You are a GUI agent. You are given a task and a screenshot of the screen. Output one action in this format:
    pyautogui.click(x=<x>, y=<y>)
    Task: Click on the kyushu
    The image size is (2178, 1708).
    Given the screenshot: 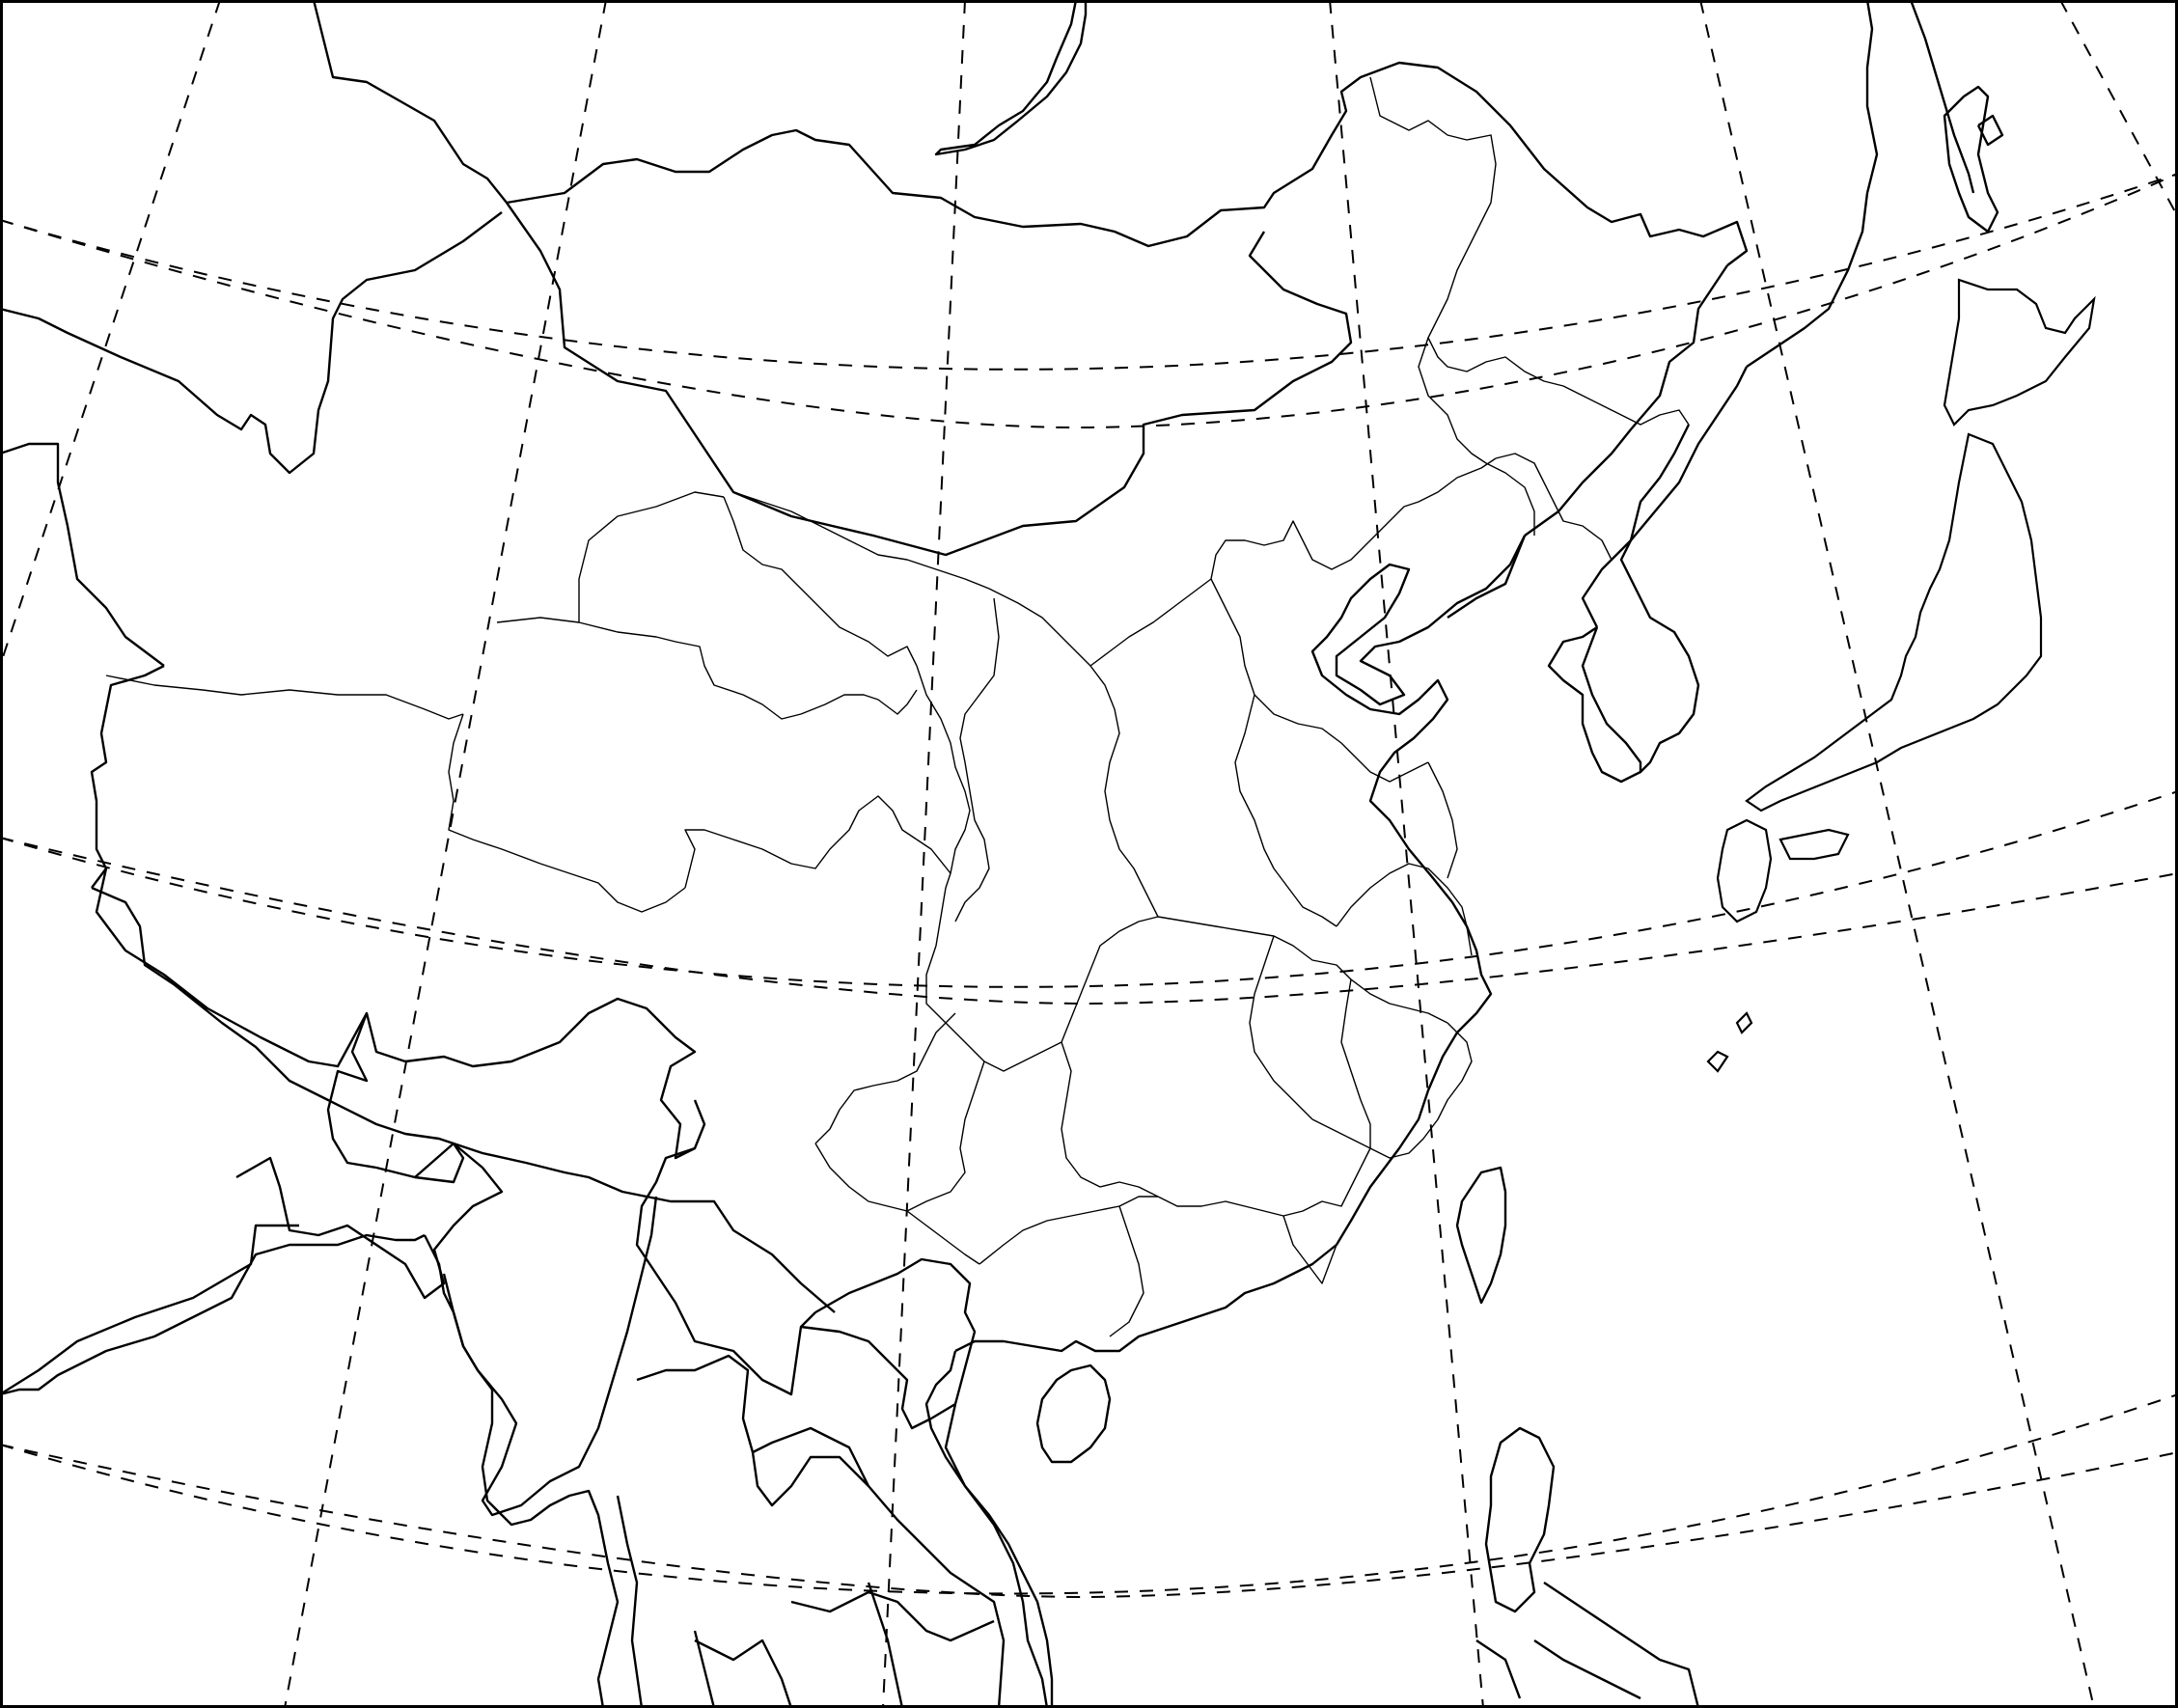 What is the action you would take?
    pyautogui.click(x=1744, y=870)
    